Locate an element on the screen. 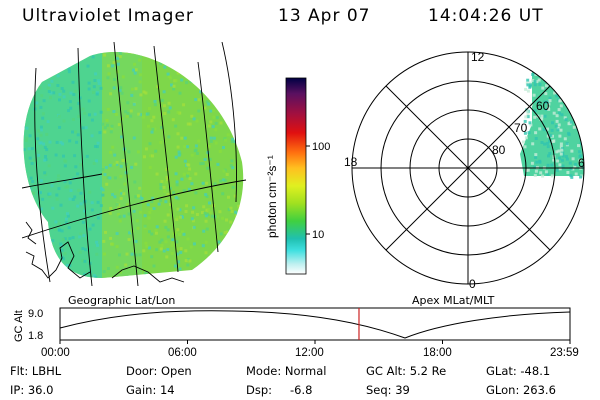  timeline-frame is located at coordinates (315, 324).